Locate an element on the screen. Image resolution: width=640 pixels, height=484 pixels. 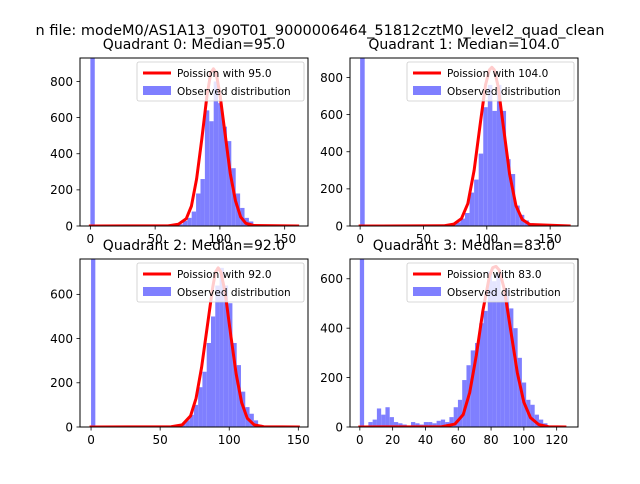
legend: Poission with 104.0 Observed distribution is located at coordinates (490, 81).